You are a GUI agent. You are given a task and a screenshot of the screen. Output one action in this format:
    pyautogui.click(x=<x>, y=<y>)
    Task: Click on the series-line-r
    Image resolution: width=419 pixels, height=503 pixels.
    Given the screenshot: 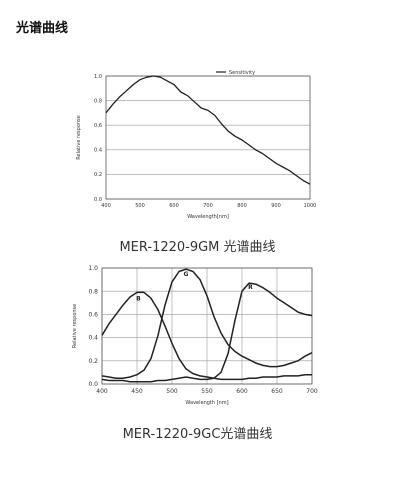 What is the action you would take?
    pyautogui.click(x=207, y=332)
    